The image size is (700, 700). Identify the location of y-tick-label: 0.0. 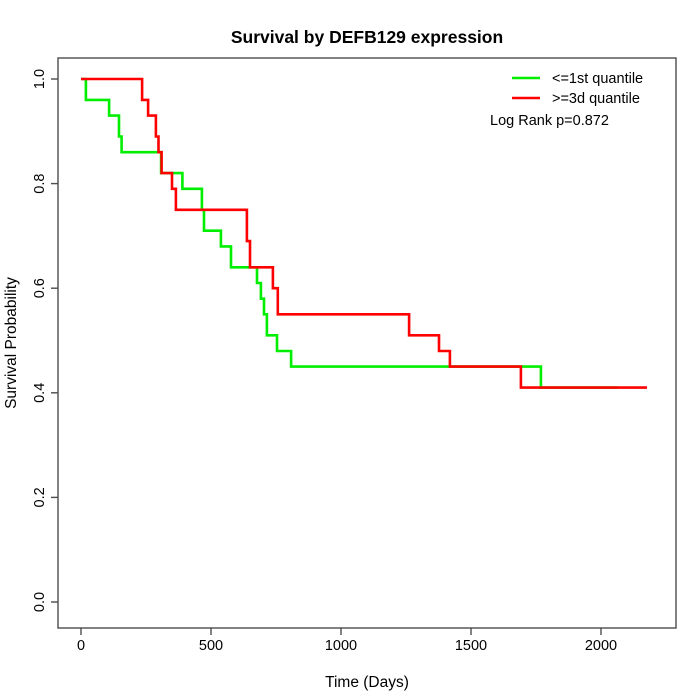
(40, 602).